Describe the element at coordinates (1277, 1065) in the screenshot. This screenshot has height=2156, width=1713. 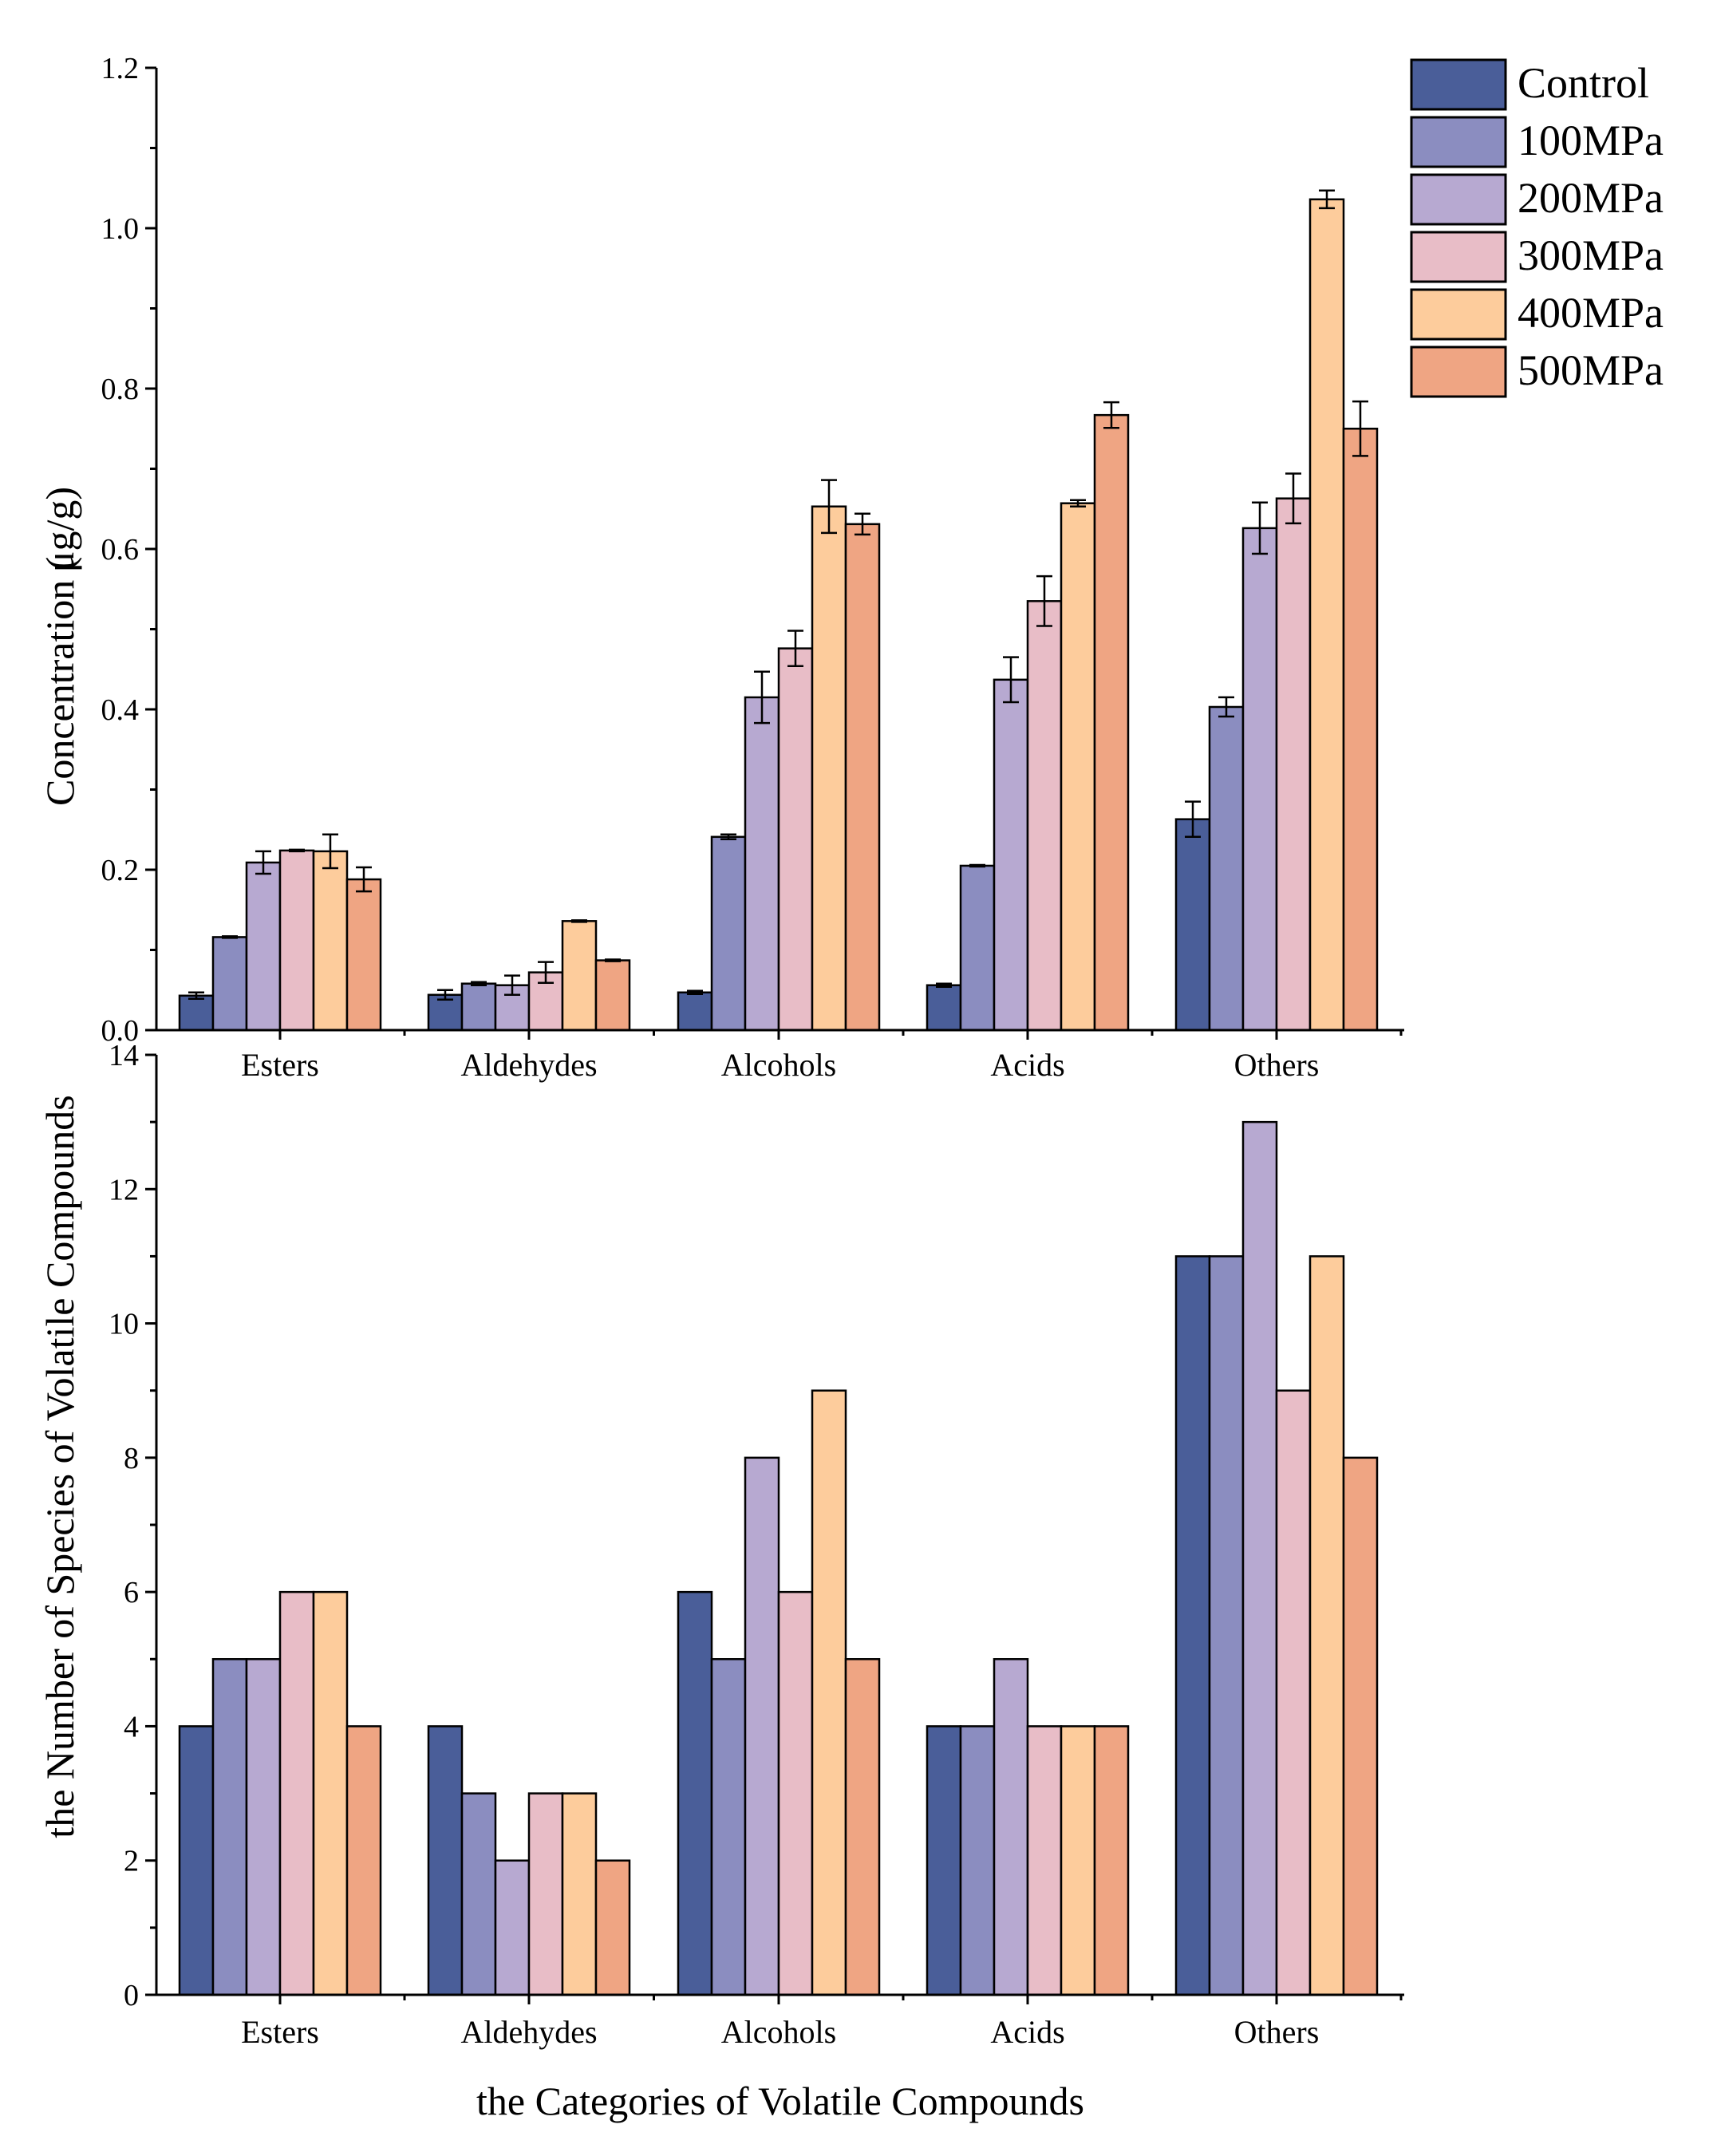
I see `x-category-label: Others` at that location.